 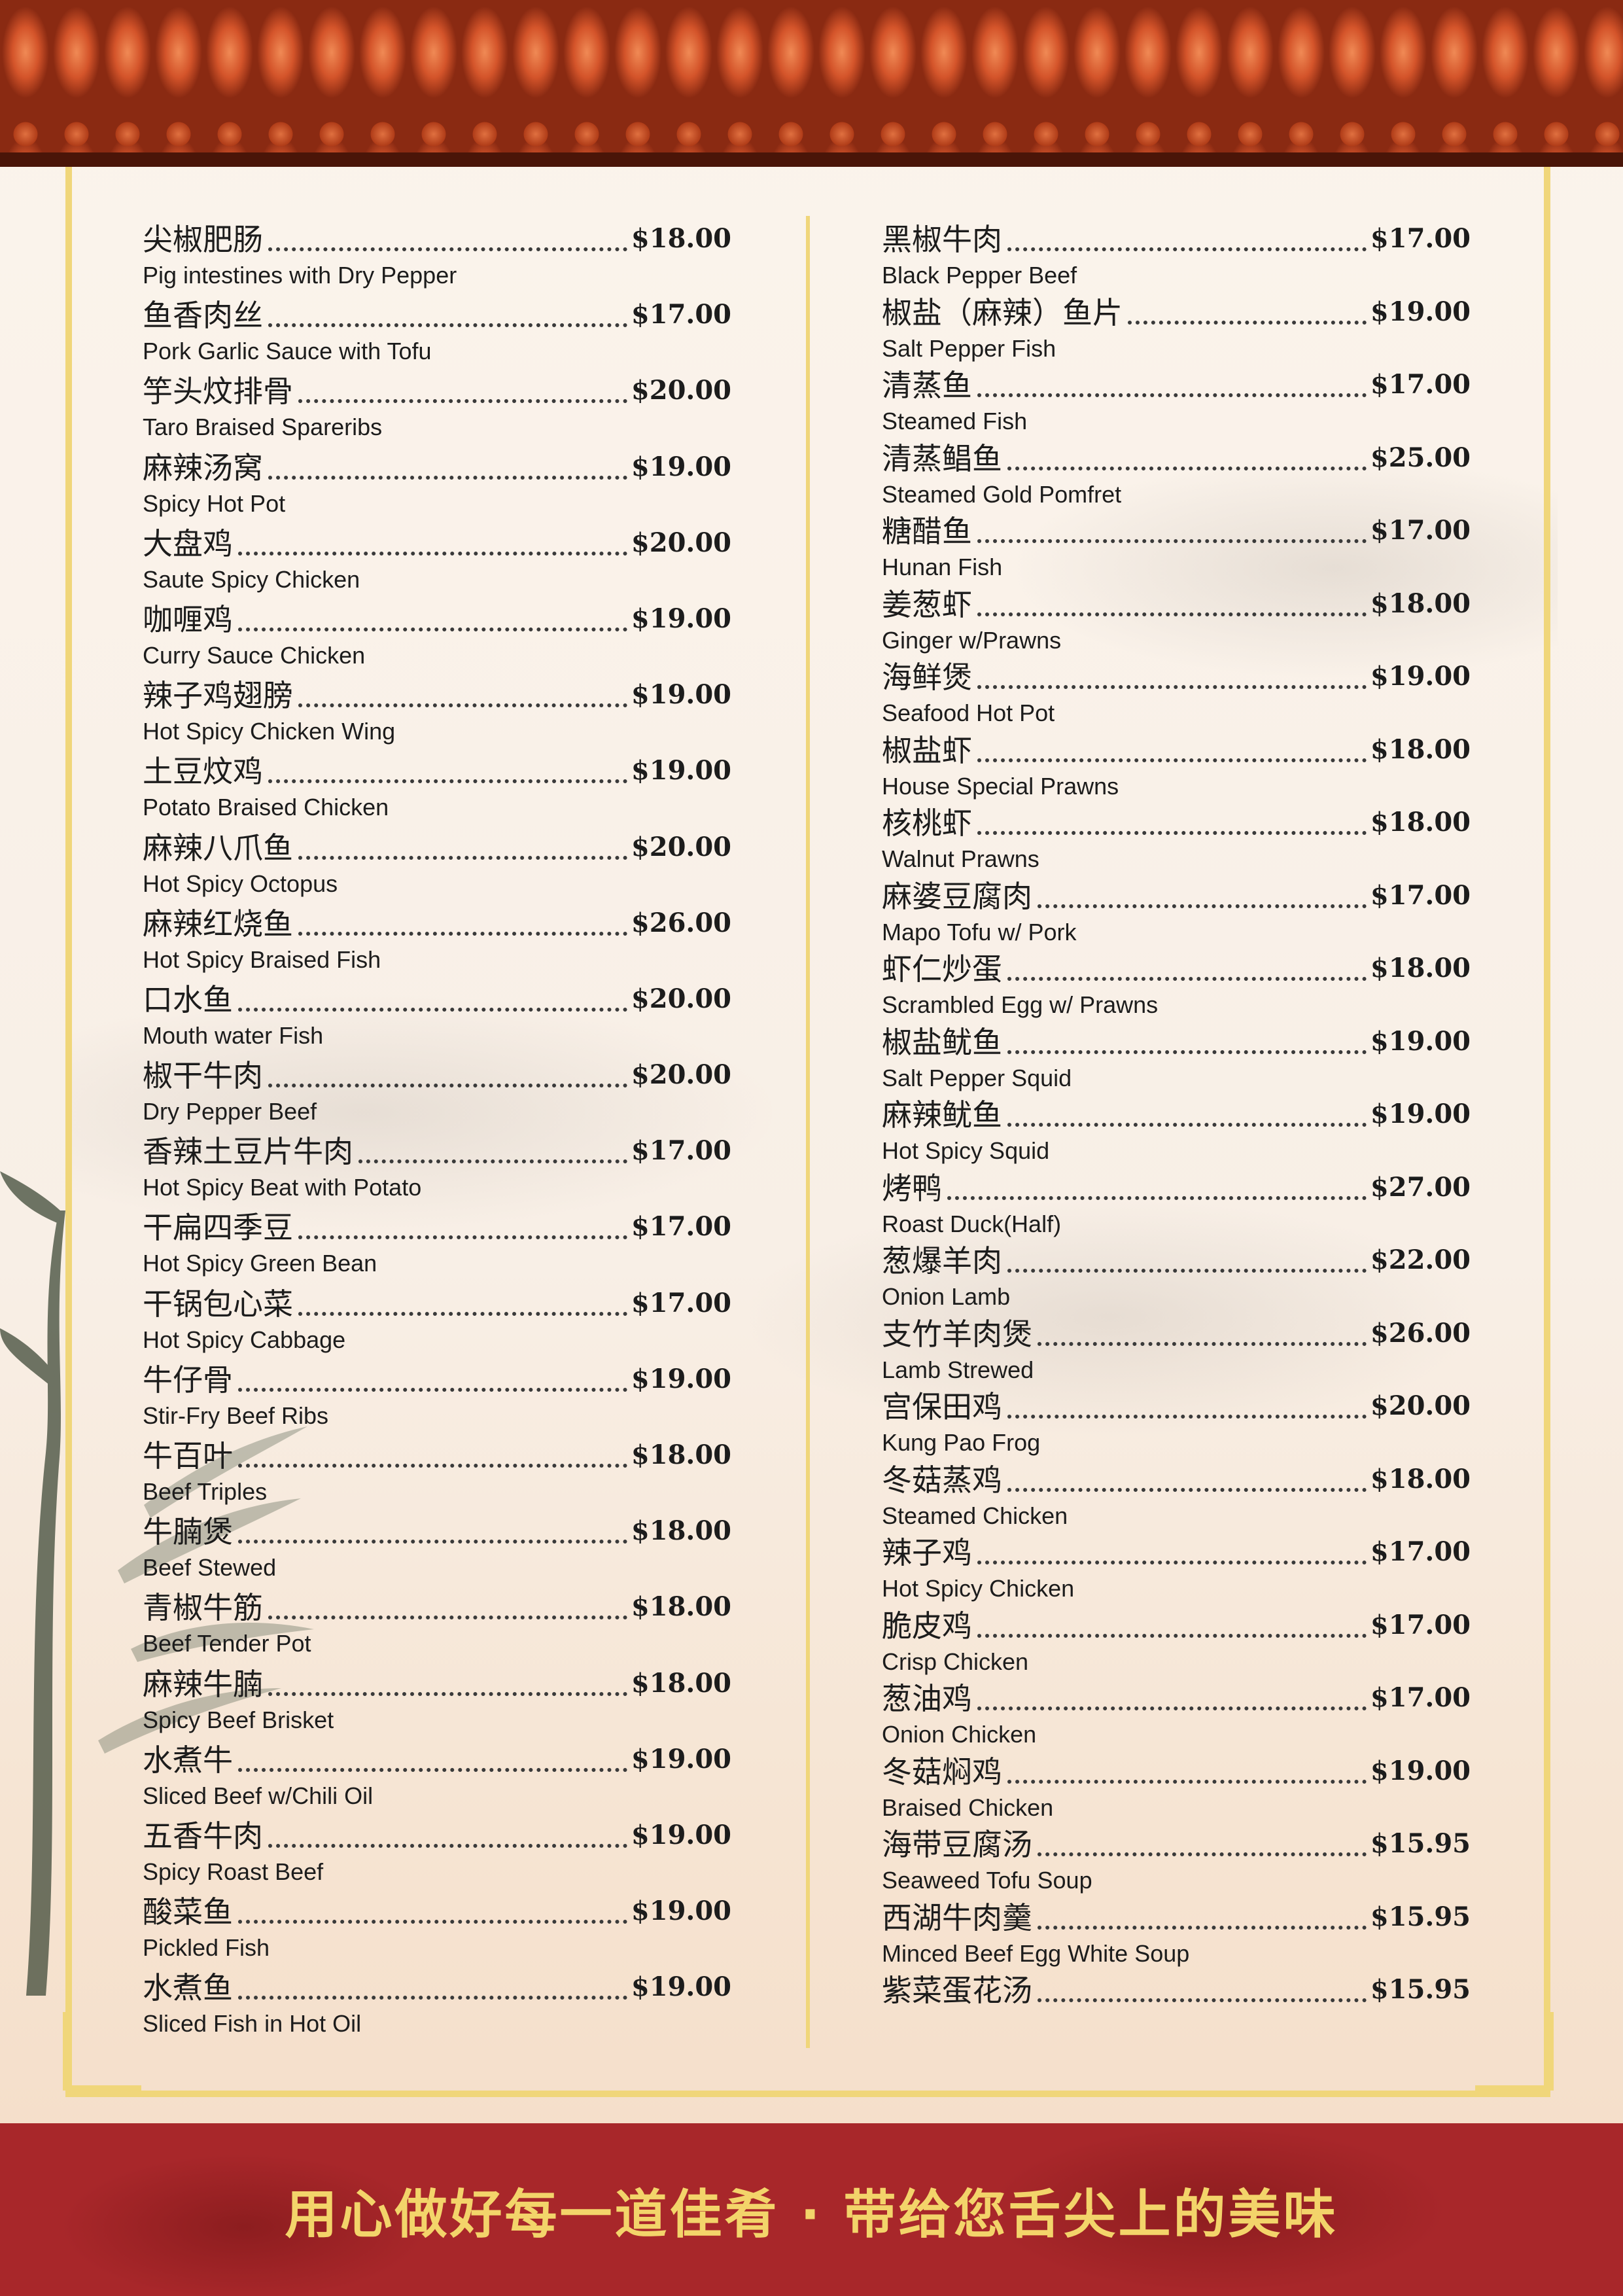 I want to click on menu-item-line: 椒盐（麻辣）鱼片 $19.00, so click(x=1176, y=311).